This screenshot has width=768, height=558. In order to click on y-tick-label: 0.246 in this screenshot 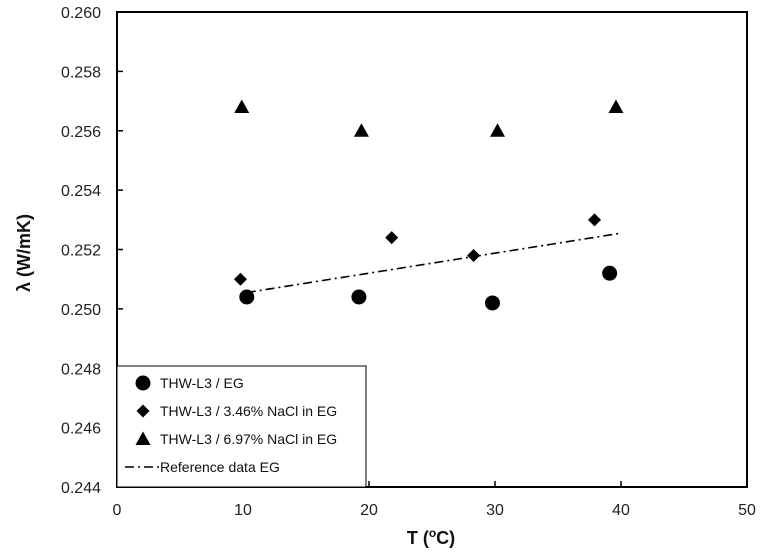, I will do `click(81, 429)`.